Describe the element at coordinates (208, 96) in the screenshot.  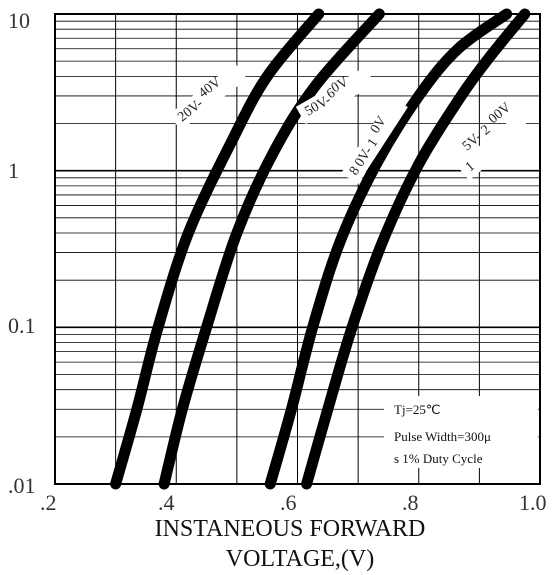
I see `label-20v-40v: 20V- 40V` at that location.